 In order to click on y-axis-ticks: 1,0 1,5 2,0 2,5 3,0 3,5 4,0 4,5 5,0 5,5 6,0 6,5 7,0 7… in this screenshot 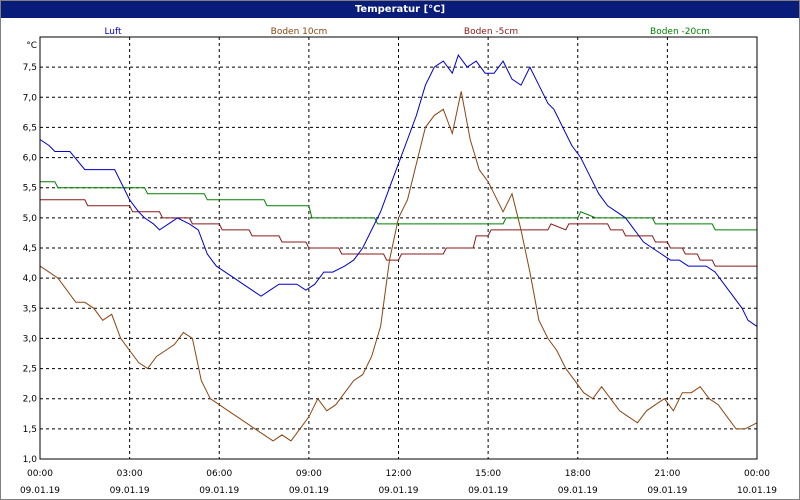, I will do `click(30, 264)`.